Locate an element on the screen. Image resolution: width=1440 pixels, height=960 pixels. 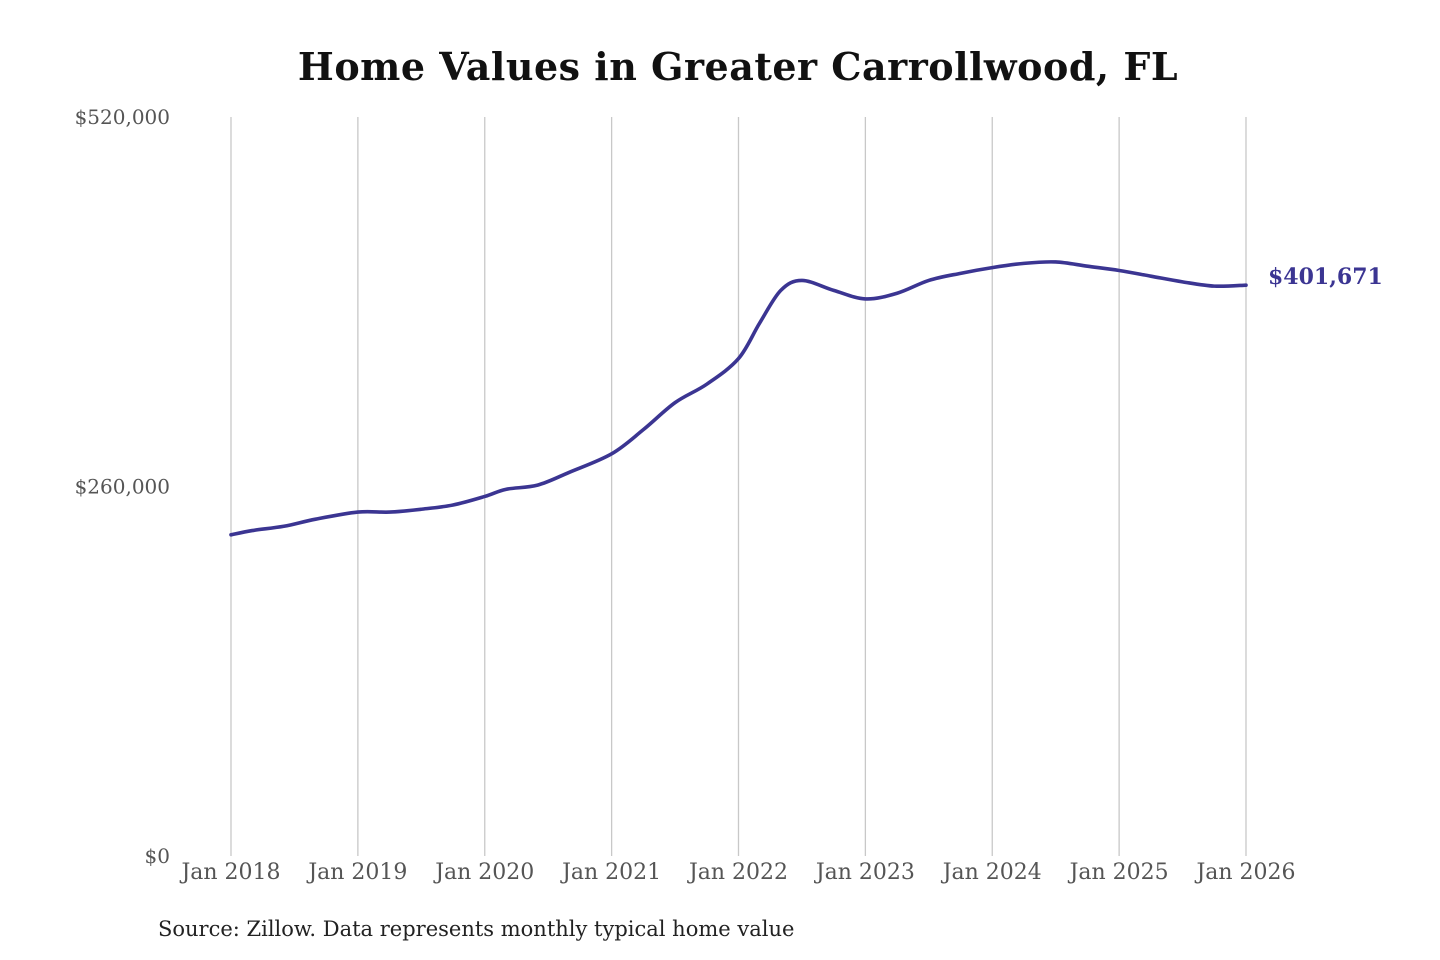
end-value-label: $401,671 is located at coordinates (1325, 277).